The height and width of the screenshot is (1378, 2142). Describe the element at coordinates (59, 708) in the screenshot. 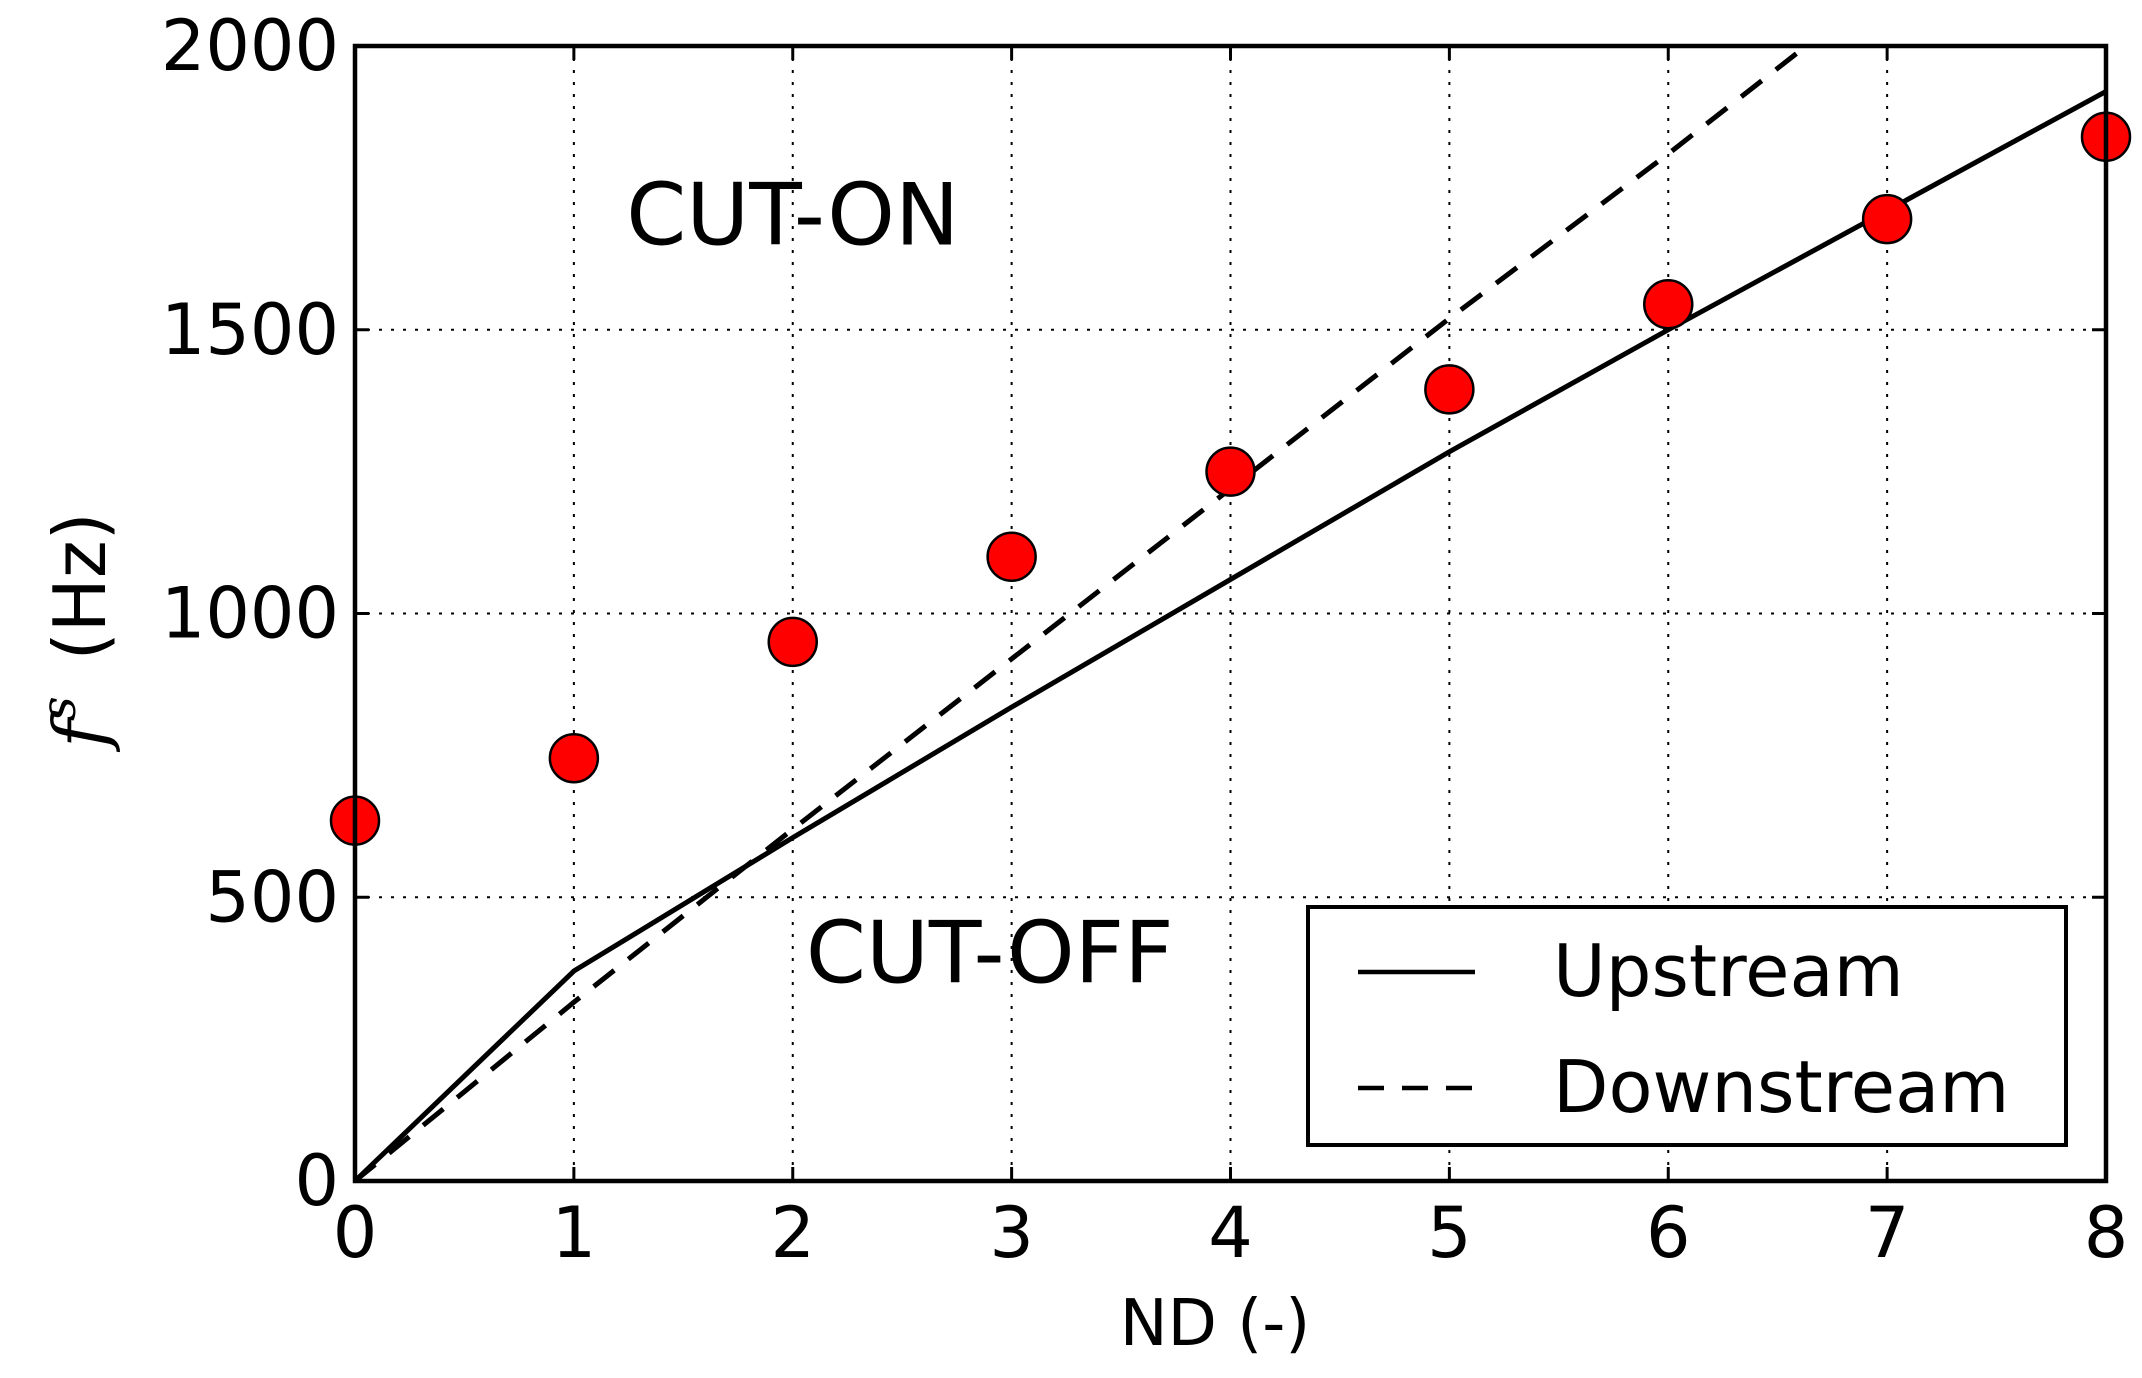

I see `y-axis-superscript: s` at that location.